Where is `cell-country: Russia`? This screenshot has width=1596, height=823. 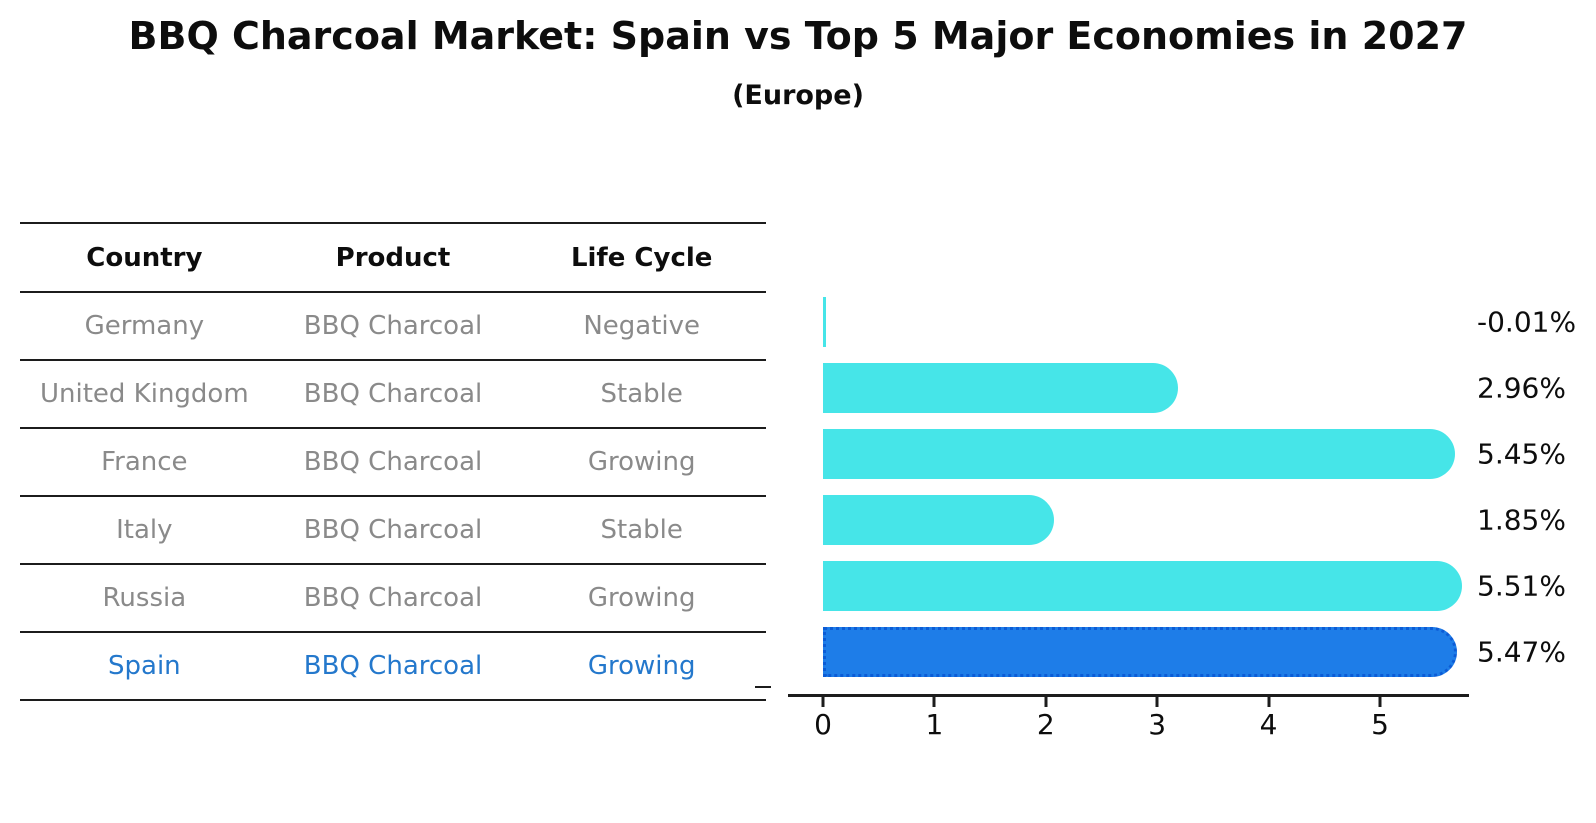
cell-country: Russia is located at coordinates (144, 598).